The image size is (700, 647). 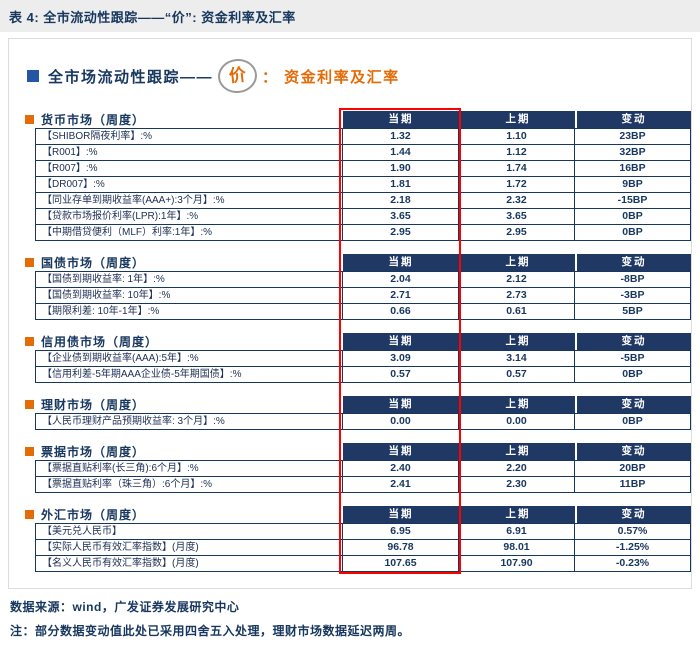 What do you see at coordinates (517, 548) in the screenshot?
I see `previous-value: 98.01` at bounding box center [517, 548].